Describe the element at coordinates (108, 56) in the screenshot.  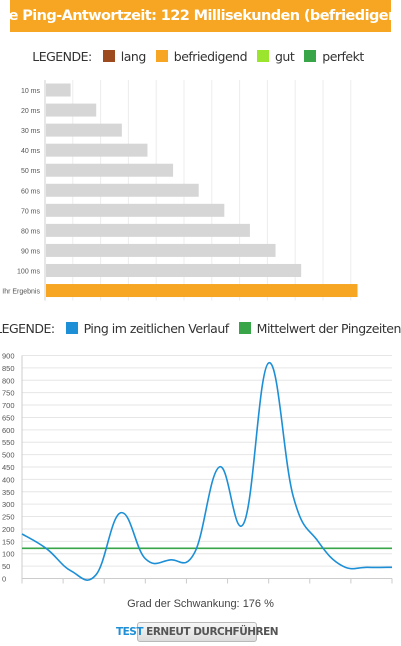
I see `legend-swatch-lang` at that location.